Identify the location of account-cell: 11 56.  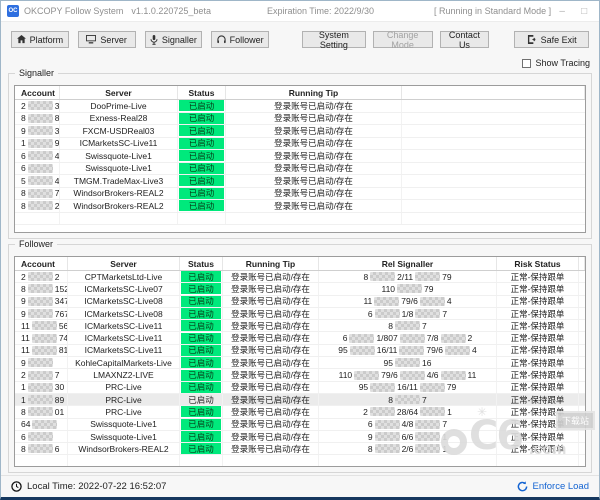
(41, 326).